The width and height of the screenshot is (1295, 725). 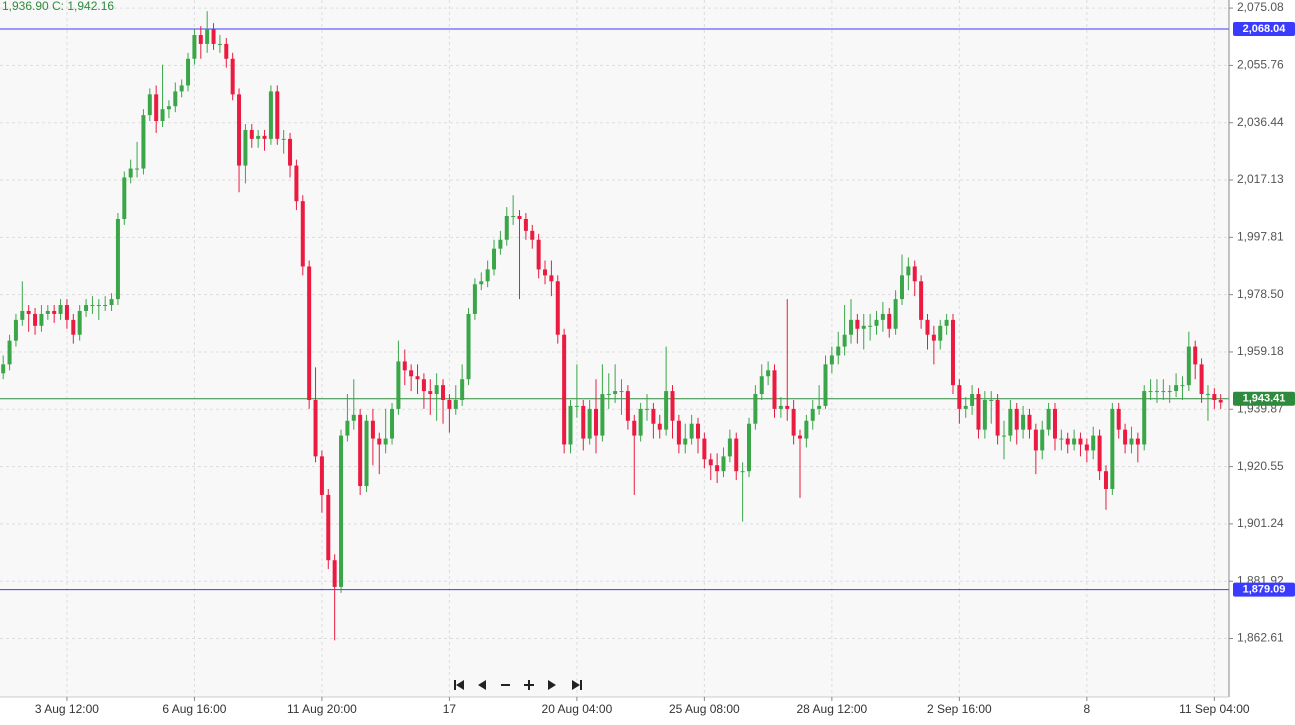 What do you see at coordinates (1265, 29) in the screenshot?
I see `price-label: 2,068.04` at bounding box center [1265, 29].